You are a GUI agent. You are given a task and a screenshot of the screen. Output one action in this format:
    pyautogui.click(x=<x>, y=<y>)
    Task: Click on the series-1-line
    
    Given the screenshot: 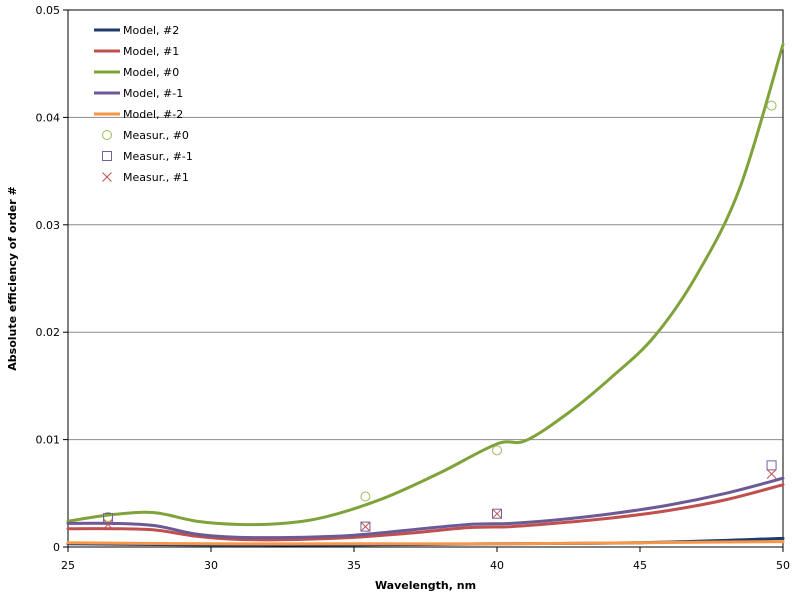 What is the action you would take?
    pyautogui.click(x=425, y=512)
    